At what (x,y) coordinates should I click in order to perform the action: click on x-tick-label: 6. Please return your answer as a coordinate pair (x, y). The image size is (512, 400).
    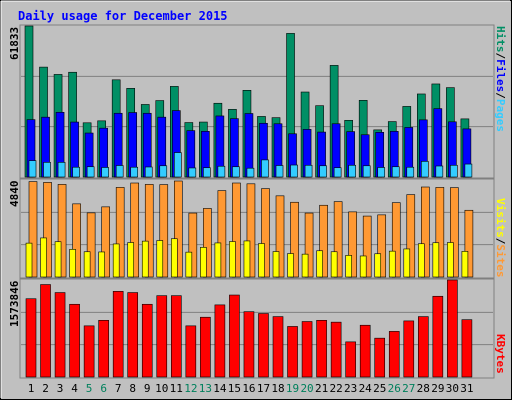
    Looking at the image, I should click on (103, 388).